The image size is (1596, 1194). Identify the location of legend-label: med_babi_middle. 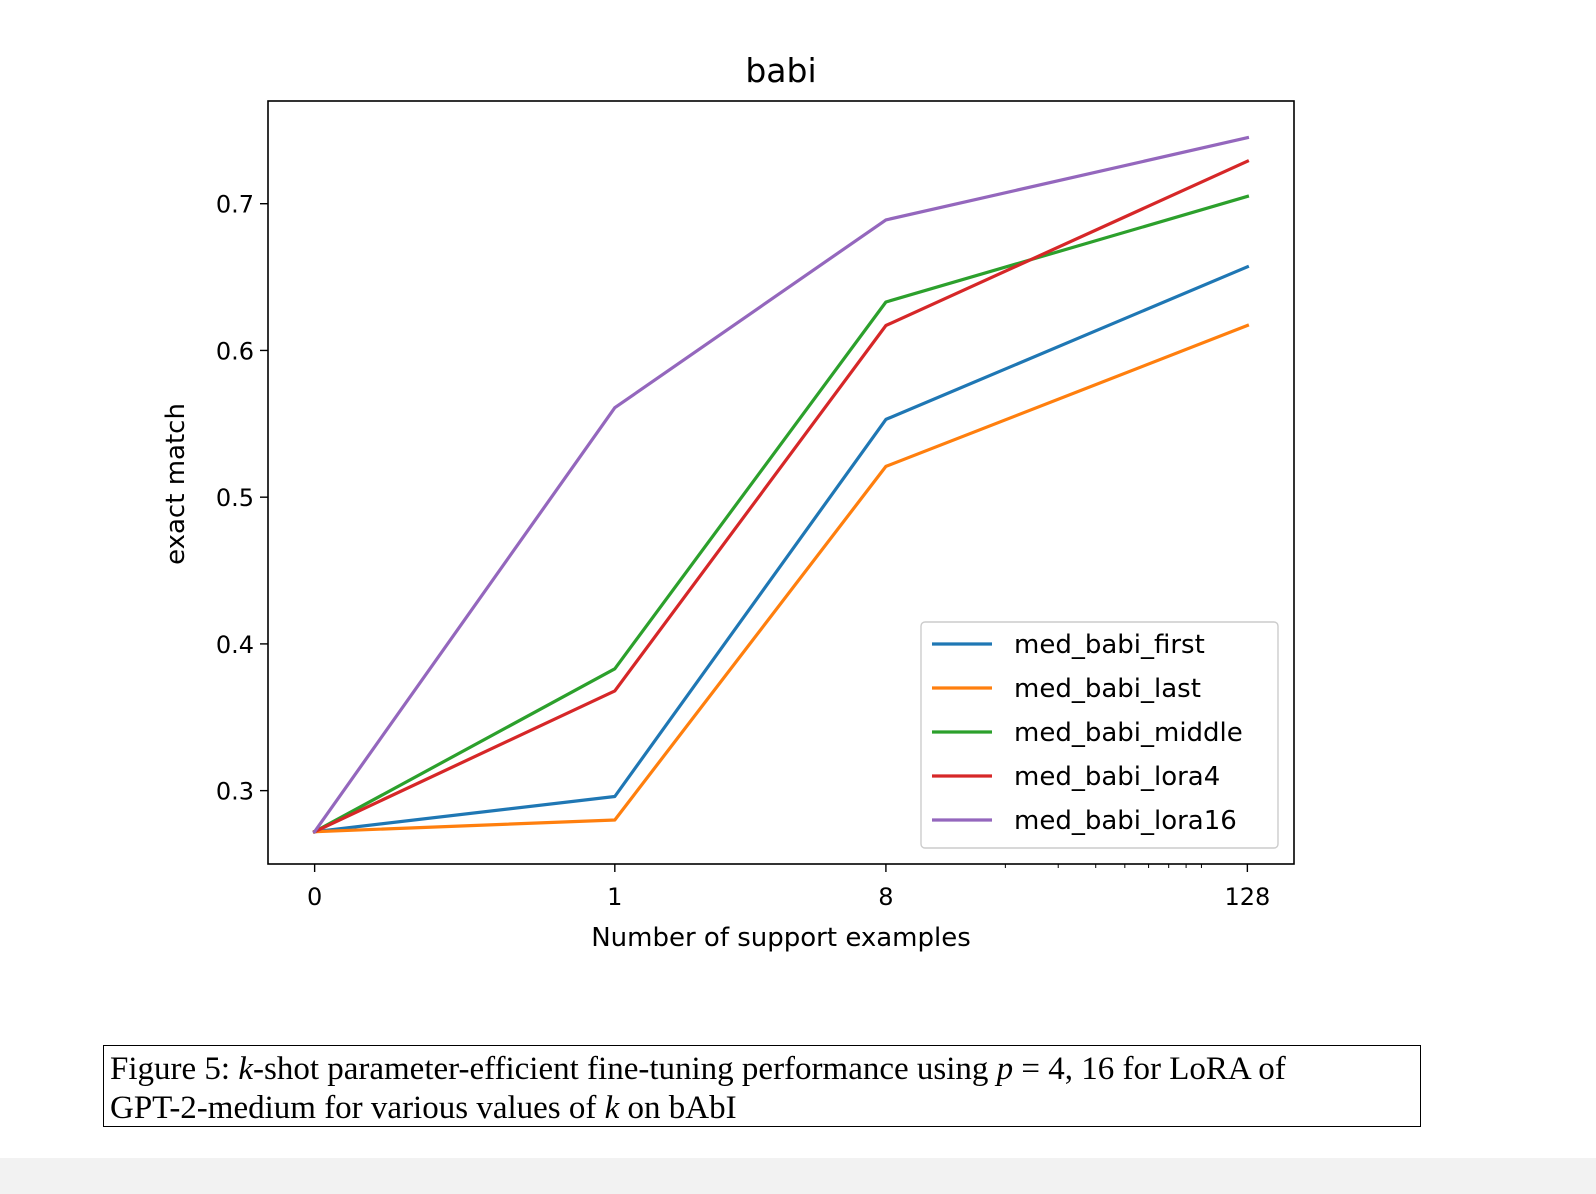
(1128, 733).